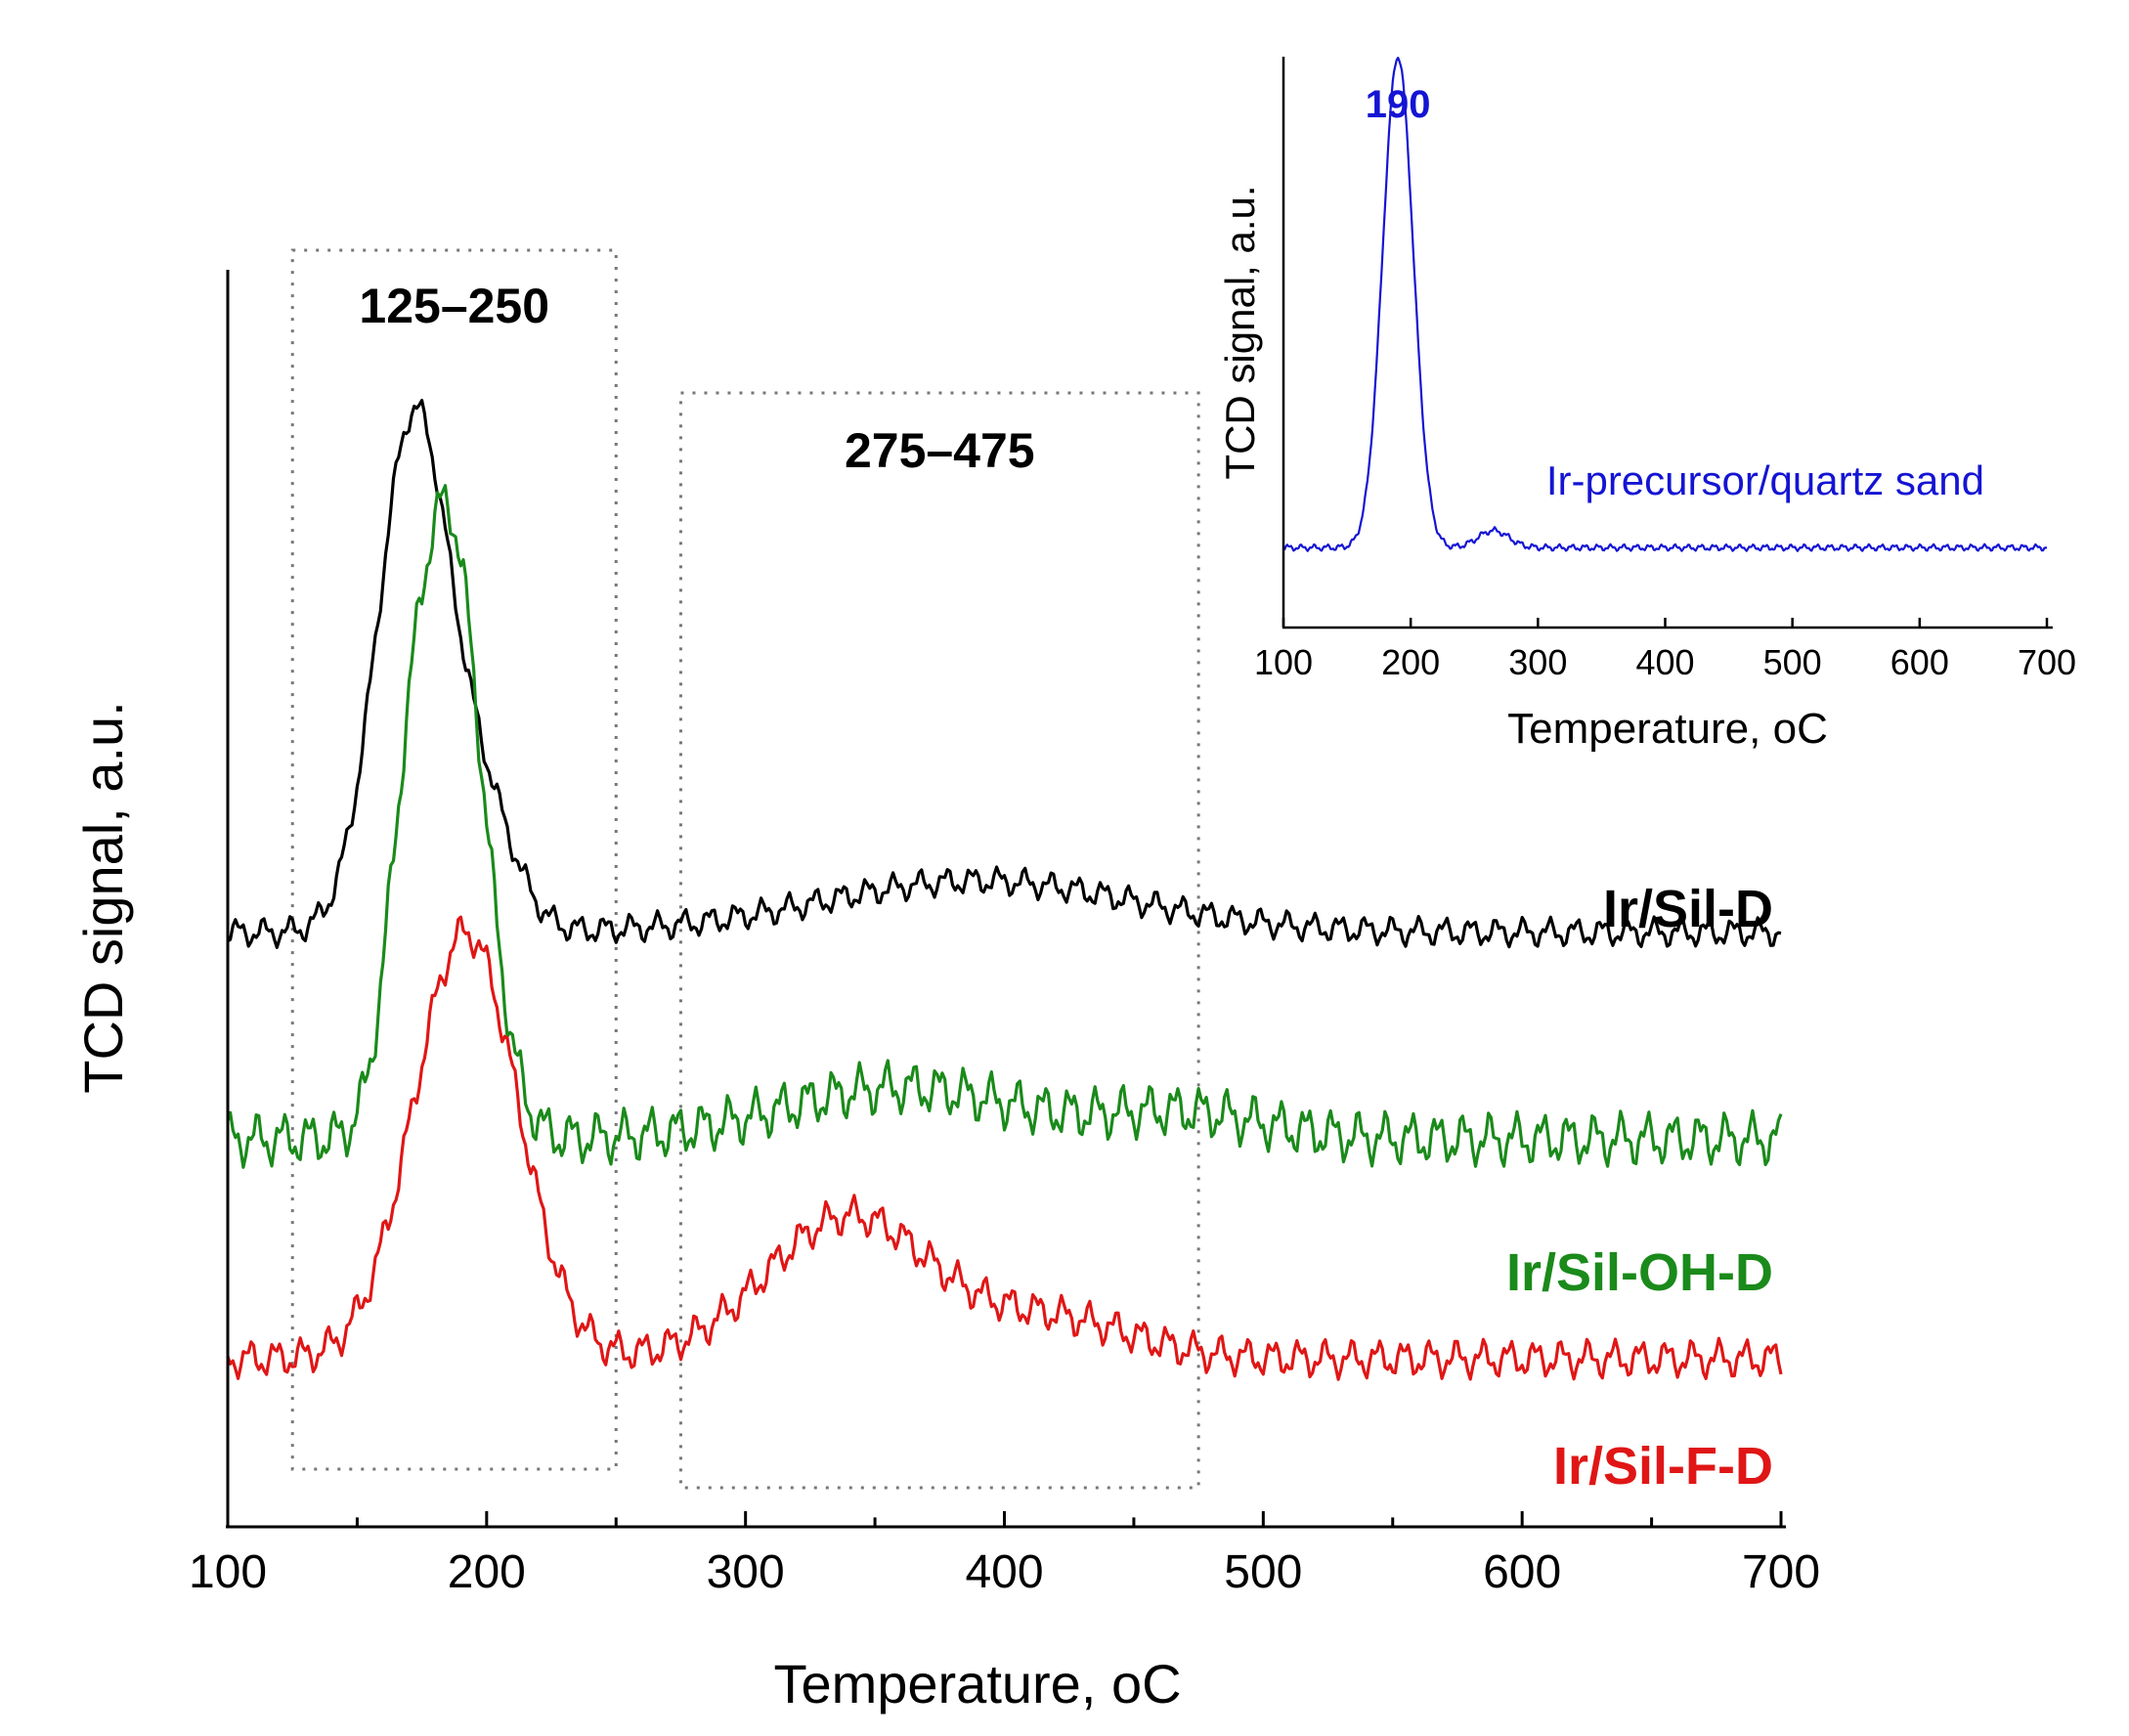  Describe the element at coordinates (1781, 1572) in the screenshot. I see `main-x-tick-label-700: 700` at that location.